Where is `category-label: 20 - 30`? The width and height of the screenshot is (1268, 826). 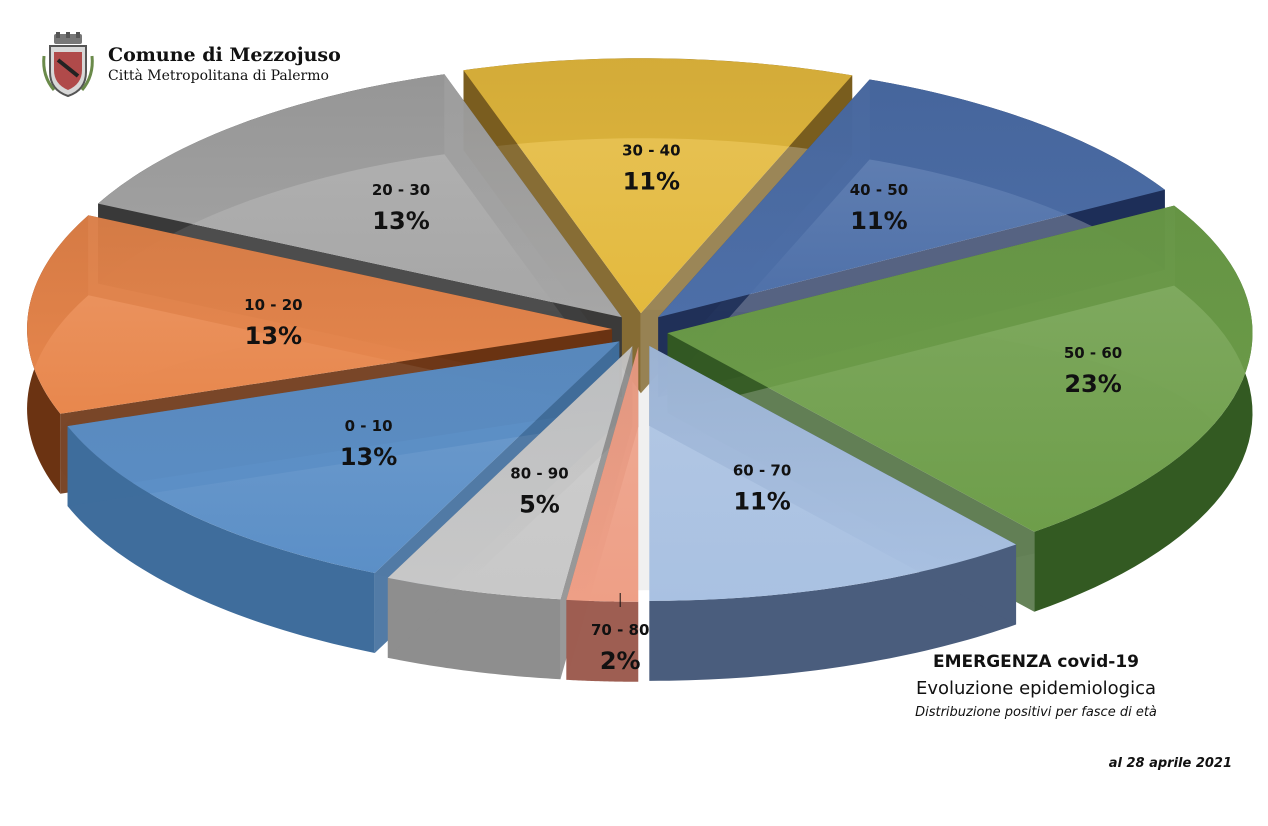
category-label: 20 - 30 is located at coordinates (401, 190).